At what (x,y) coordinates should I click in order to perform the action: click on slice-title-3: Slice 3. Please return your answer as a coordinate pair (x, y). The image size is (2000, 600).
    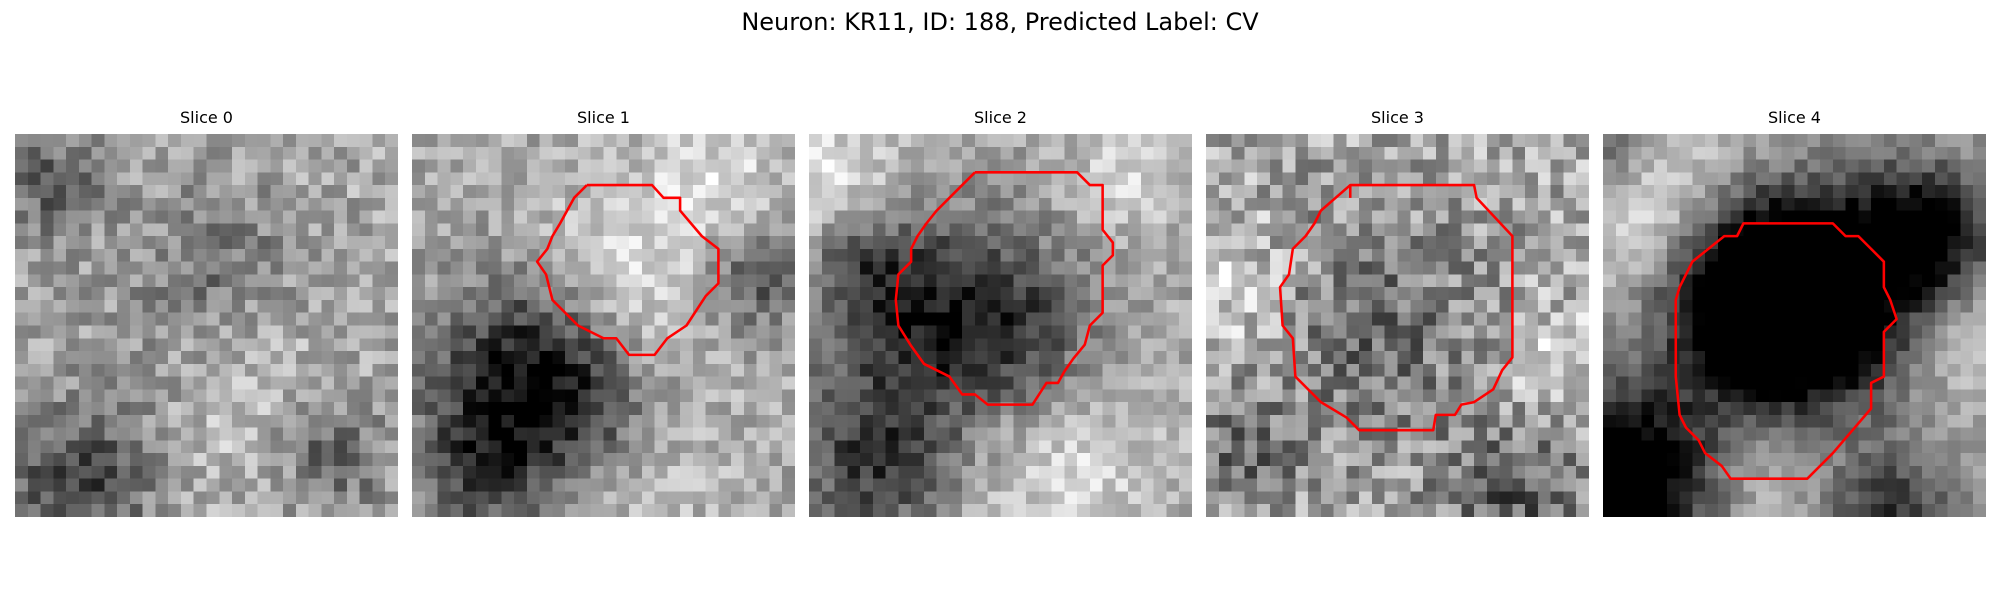
    Looking at the image, I should click on (1397, 117).